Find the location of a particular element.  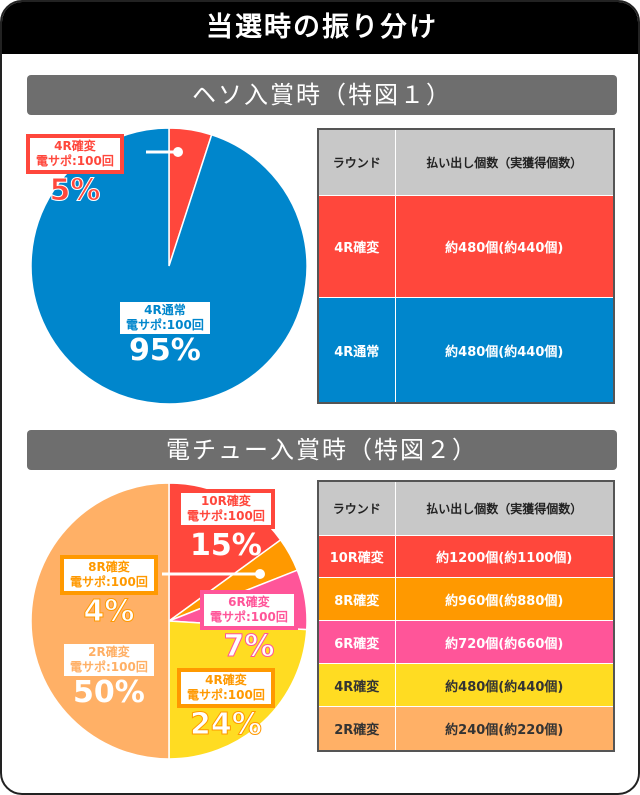

pie2-label-10r: 10R確変 電サポ:100回 15% is located at coordinates (226, 526).